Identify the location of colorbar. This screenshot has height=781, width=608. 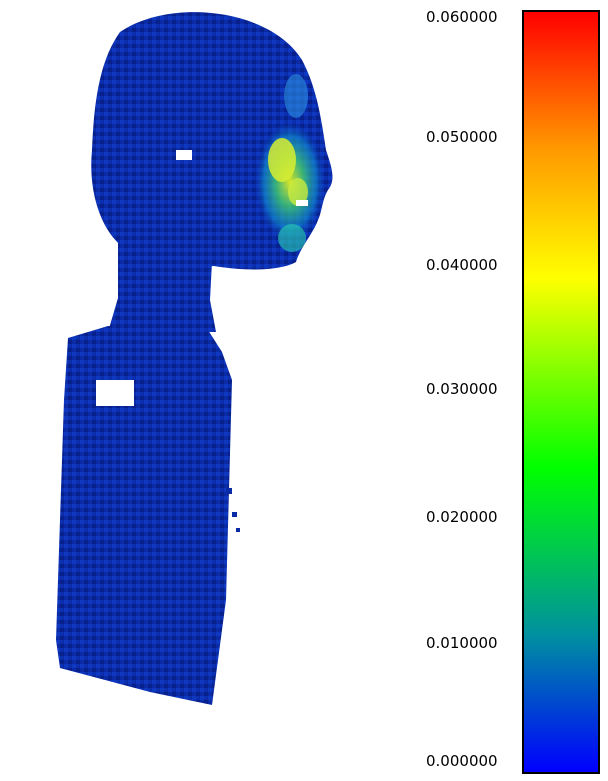
(561, 392).